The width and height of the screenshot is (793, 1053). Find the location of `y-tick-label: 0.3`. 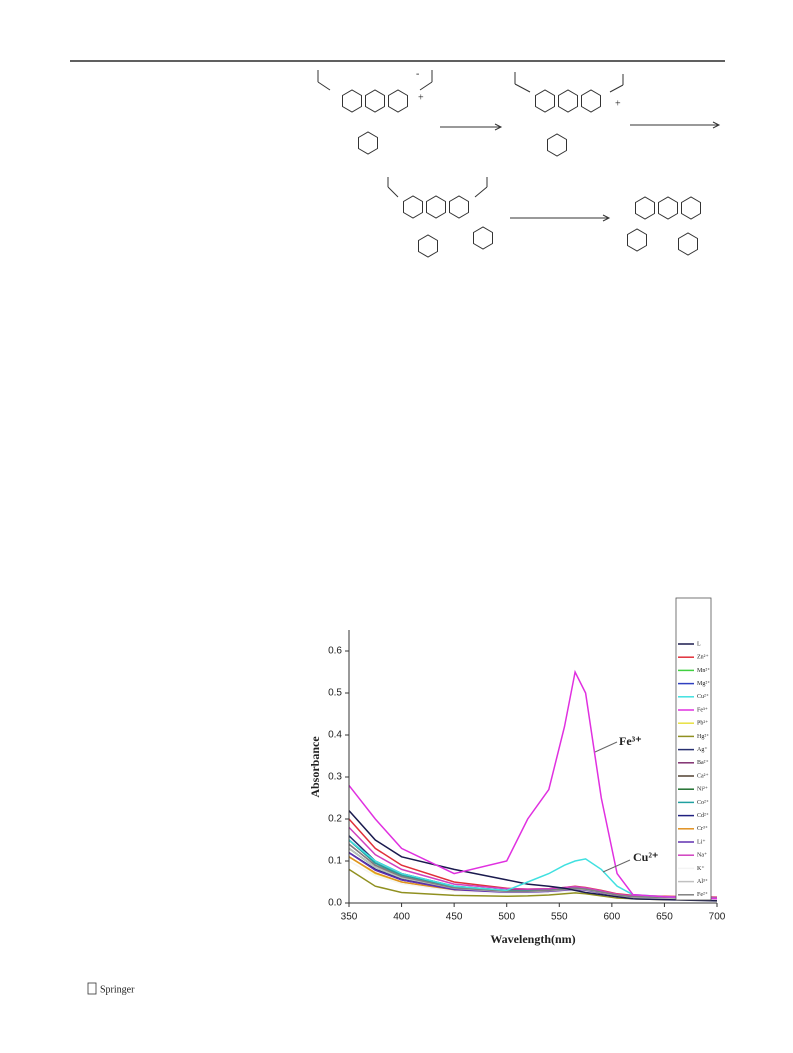

y-tick-label: 0.3 is located at coordinates (335, 777).